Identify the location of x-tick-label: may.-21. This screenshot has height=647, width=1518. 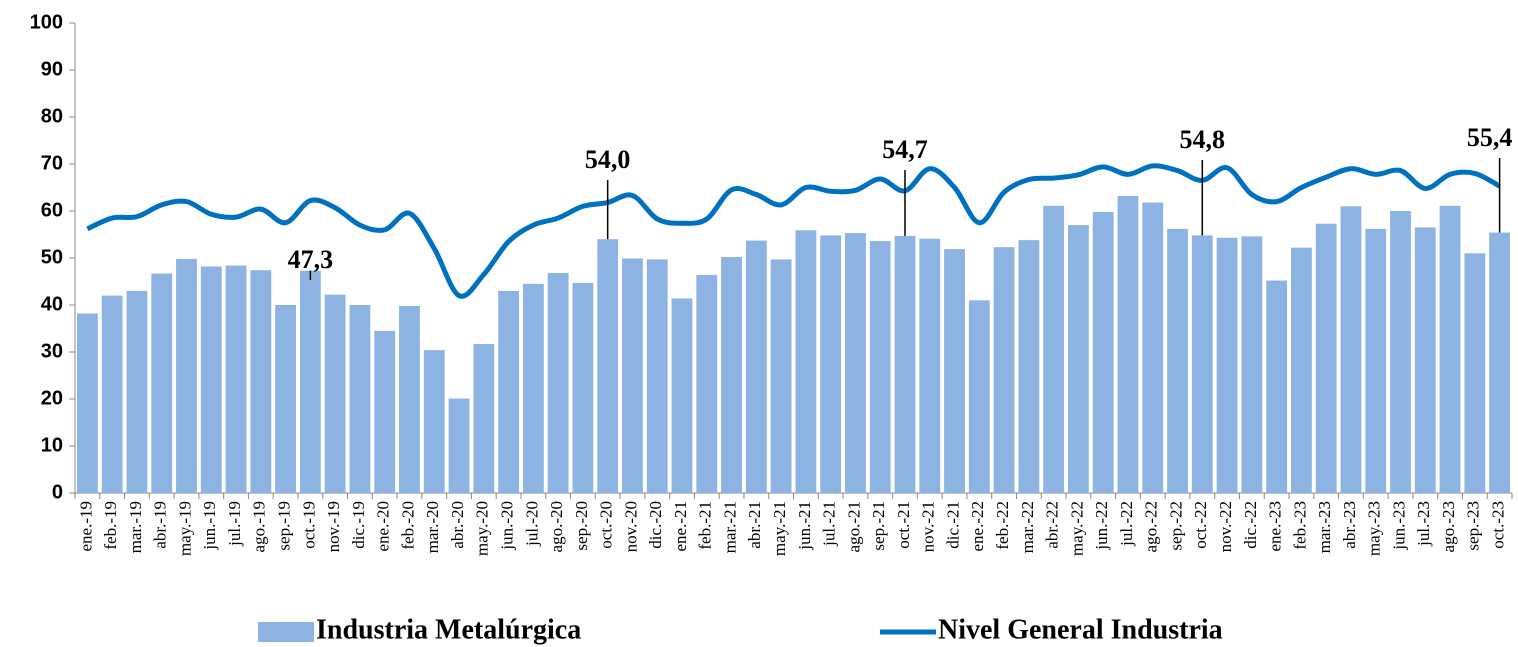
(779, 528).